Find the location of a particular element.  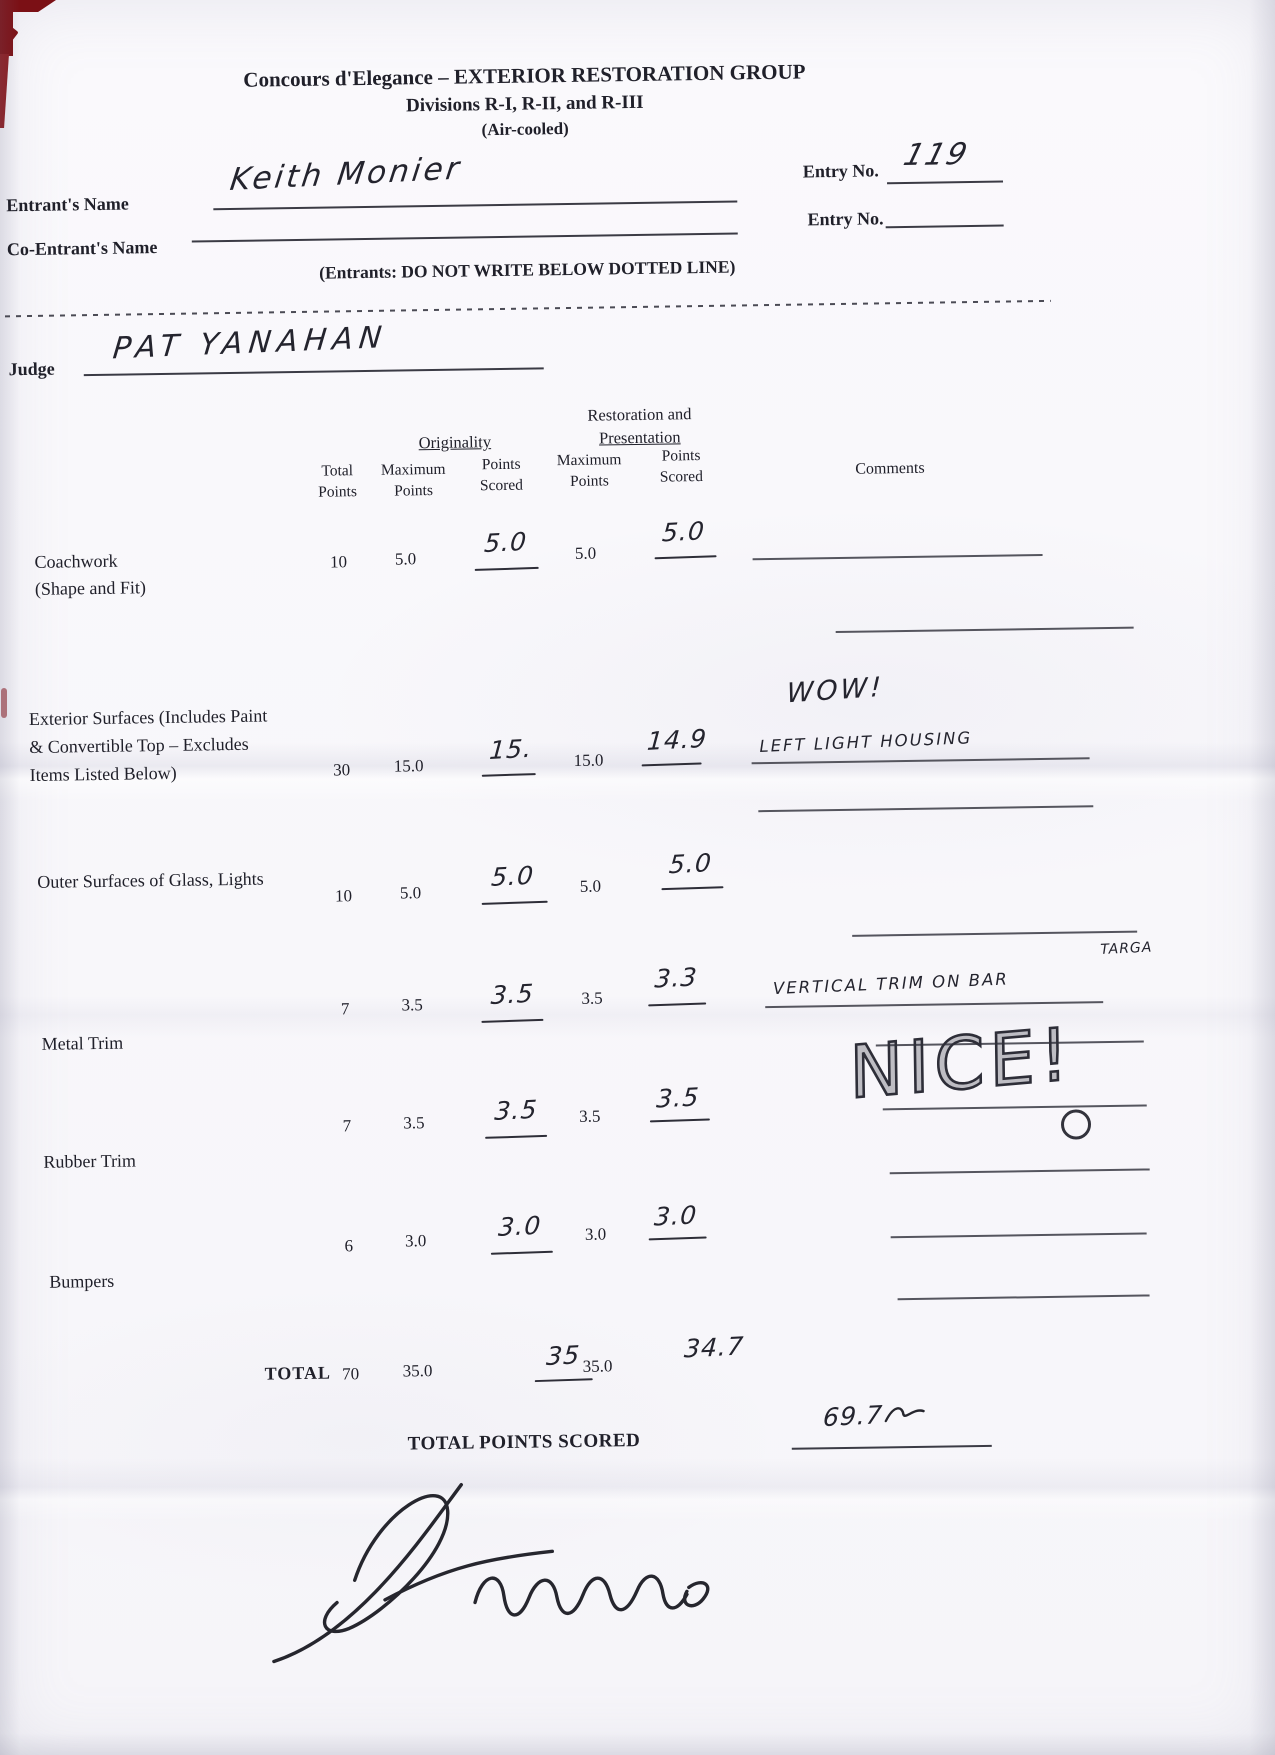

row-0-category: Coachwork (Shape and Fit) is located at coordinates (90, 574).